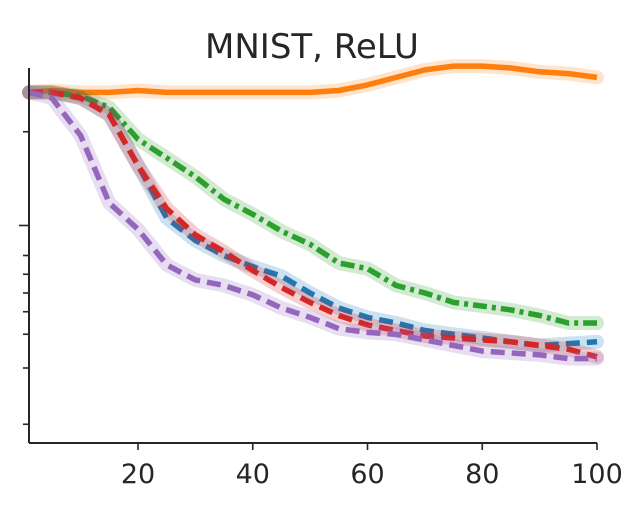 This screenshot has height=528, width=642. What do you see at coordinates (253, 474) in the screenshot?
I see `x-tick-label: 40` at bounding box center [253, 474].